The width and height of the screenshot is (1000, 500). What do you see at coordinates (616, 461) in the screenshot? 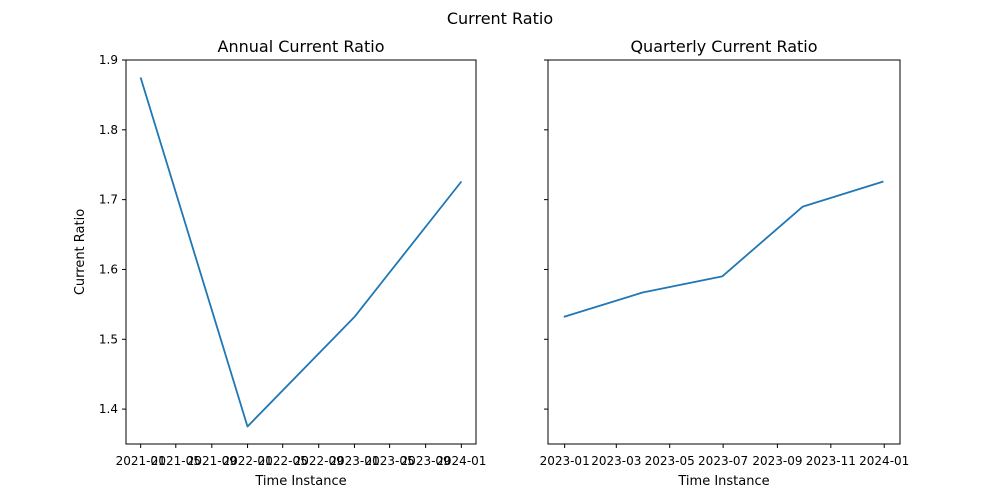
I see `quarterly-x-tick-label: 2023-03` at bounding box center [616, 461].